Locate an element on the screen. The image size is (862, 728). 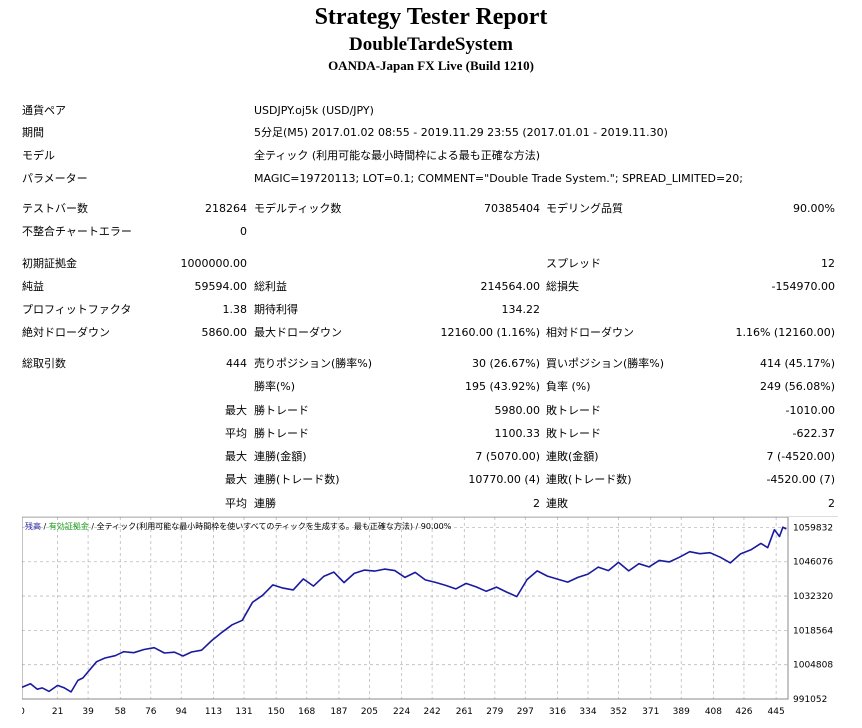
win-rate-value: 195 (43.92%) is located at coordinates (502, 386).